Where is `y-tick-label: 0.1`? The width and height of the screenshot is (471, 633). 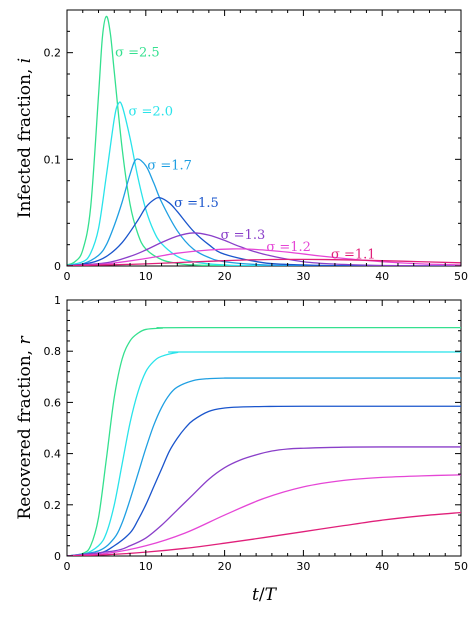
y-tick-label: 0.1 is located at coordinates (53, 159).